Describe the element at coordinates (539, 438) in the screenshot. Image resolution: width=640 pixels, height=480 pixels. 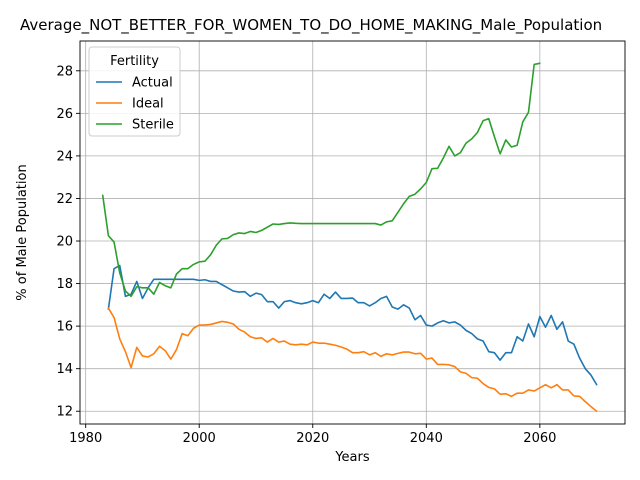
I see `x-tick-label: 2060` at that location.